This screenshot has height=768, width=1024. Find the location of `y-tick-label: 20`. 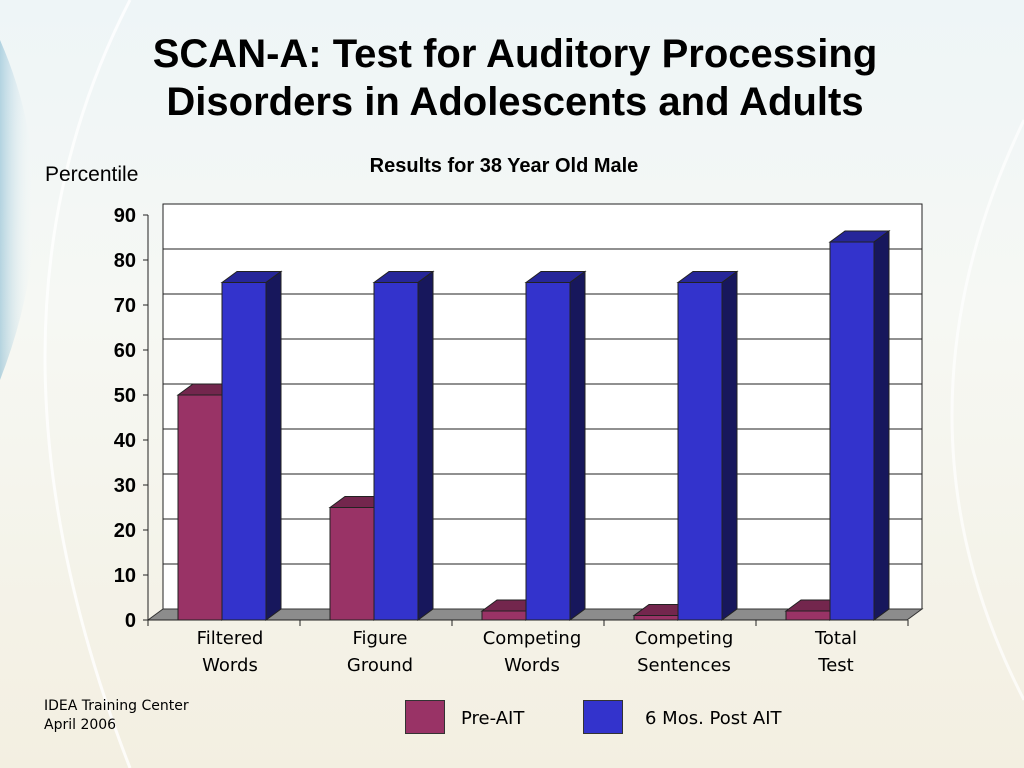

y-tick-label: 20 is located at coordinates (125, 531).